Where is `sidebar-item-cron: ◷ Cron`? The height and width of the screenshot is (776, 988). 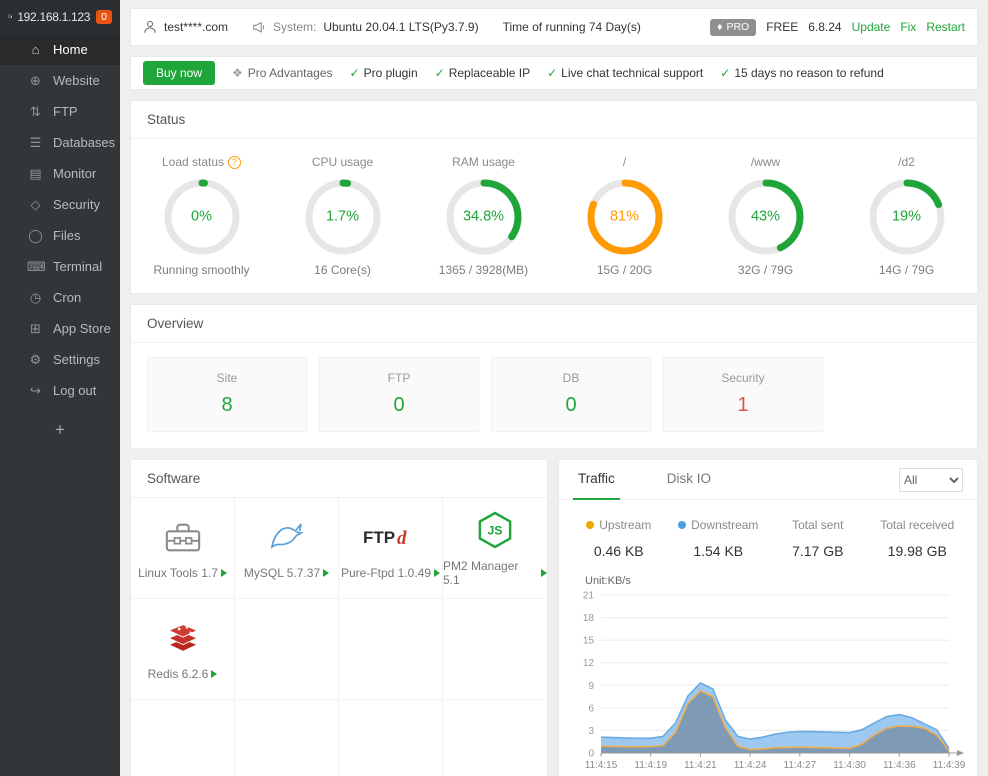
sidebar-item-cron: ◷ Cron is located at coordinates (60, 297).